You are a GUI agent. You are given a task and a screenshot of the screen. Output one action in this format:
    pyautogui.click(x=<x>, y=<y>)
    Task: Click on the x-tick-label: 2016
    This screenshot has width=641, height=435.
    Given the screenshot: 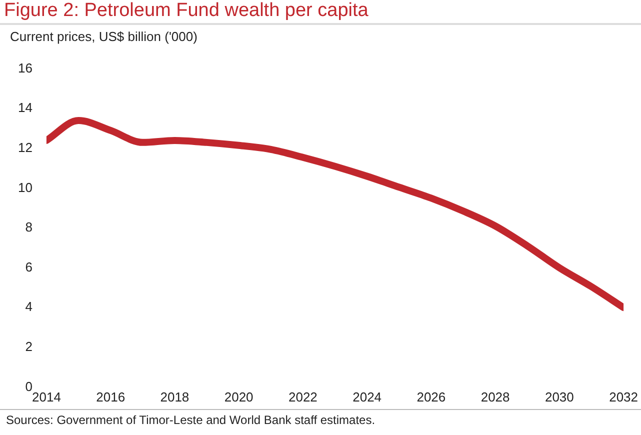 What is the action you would take?
    pyautogui.click(x=111, y=397)
    